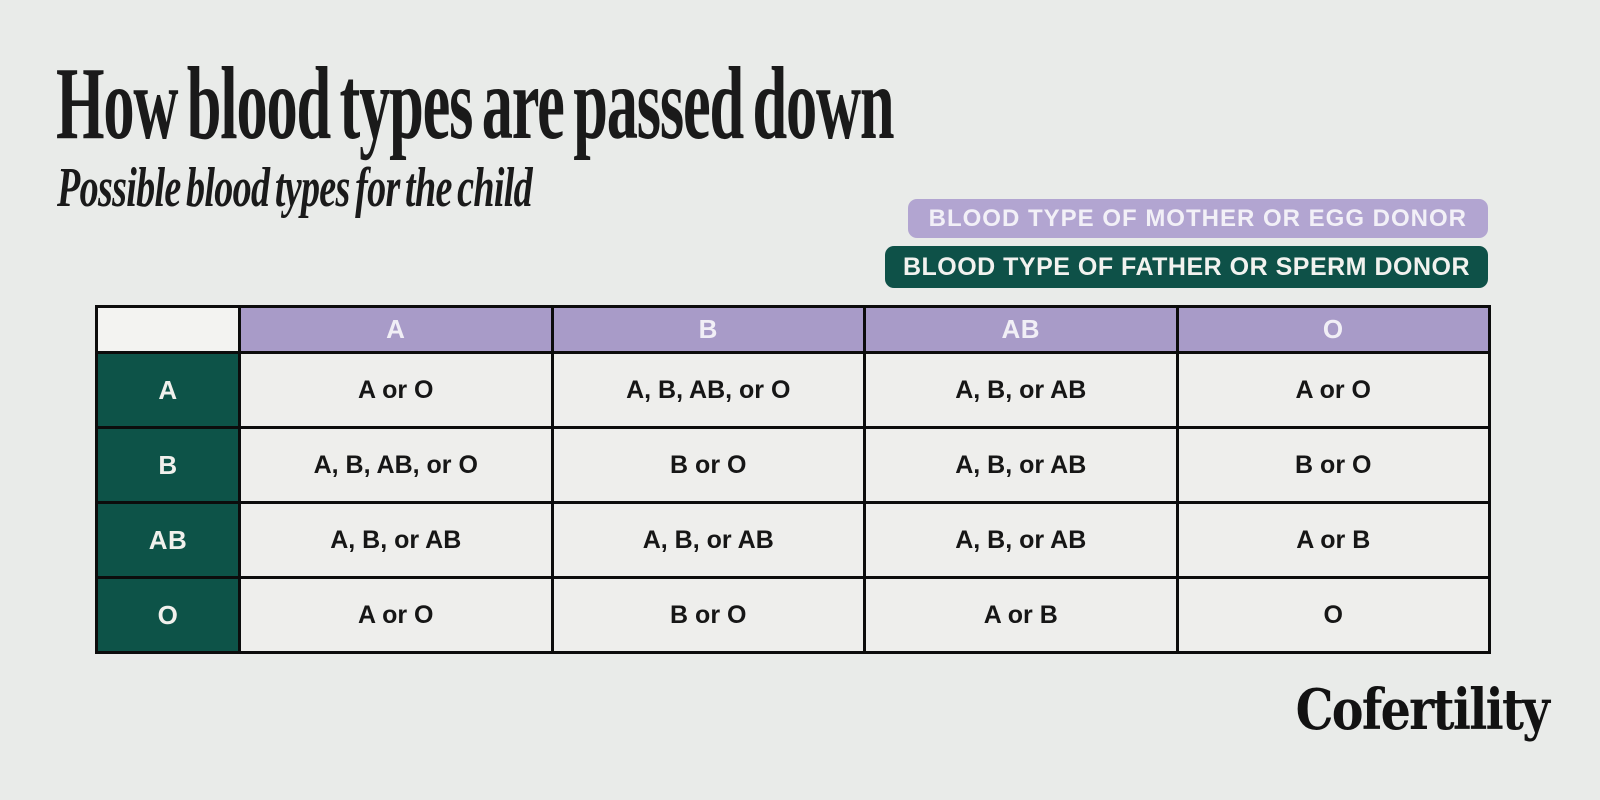 This screenshot has height=800, width=1600. I want to click on cofertility-logo: Cofertility, so click(1422, 710).